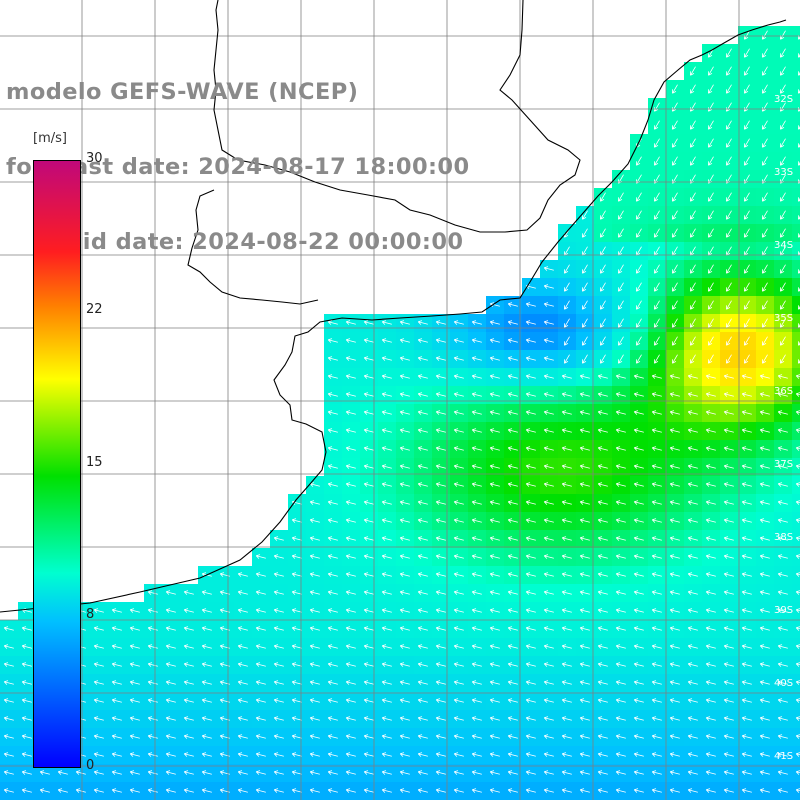 This screenshot has height=800, width=800. Describe the element at coordinates (796, 233) in the screenshot. I see `wind-speed-cell` at that location.